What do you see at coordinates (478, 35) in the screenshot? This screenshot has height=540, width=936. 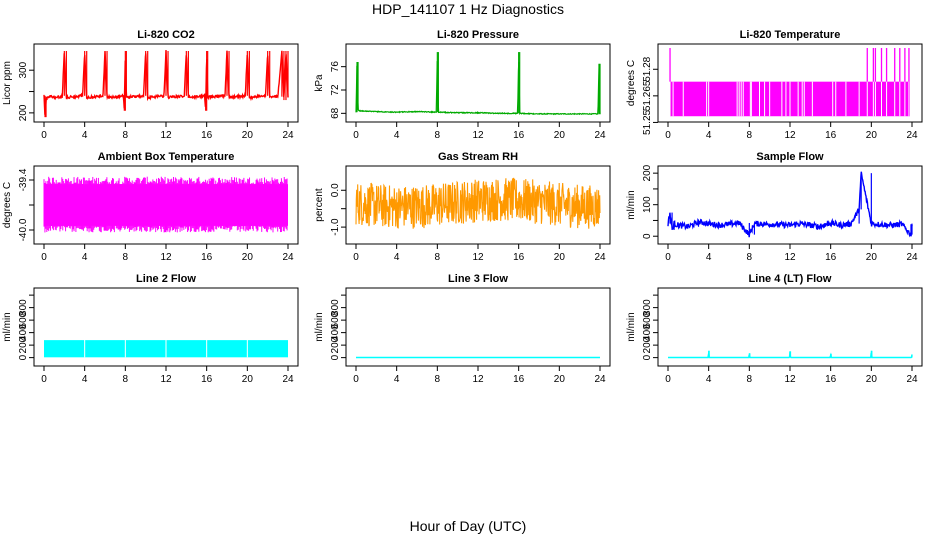 I see `panel-title: Li-820 Pressure` at bounding box center [478, 35].